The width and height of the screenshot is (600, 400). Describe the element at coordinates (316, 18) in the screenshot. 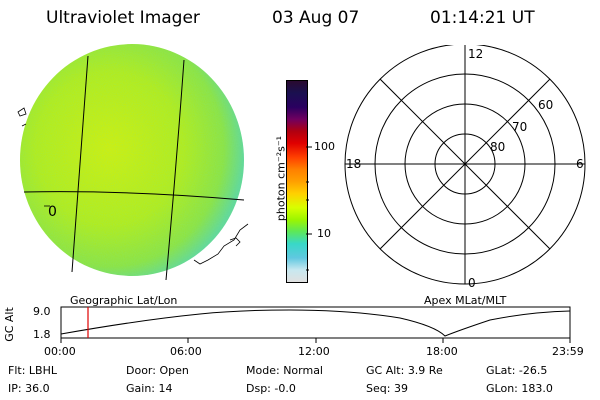

I see `image-date: 03 Aug 07` at that location.